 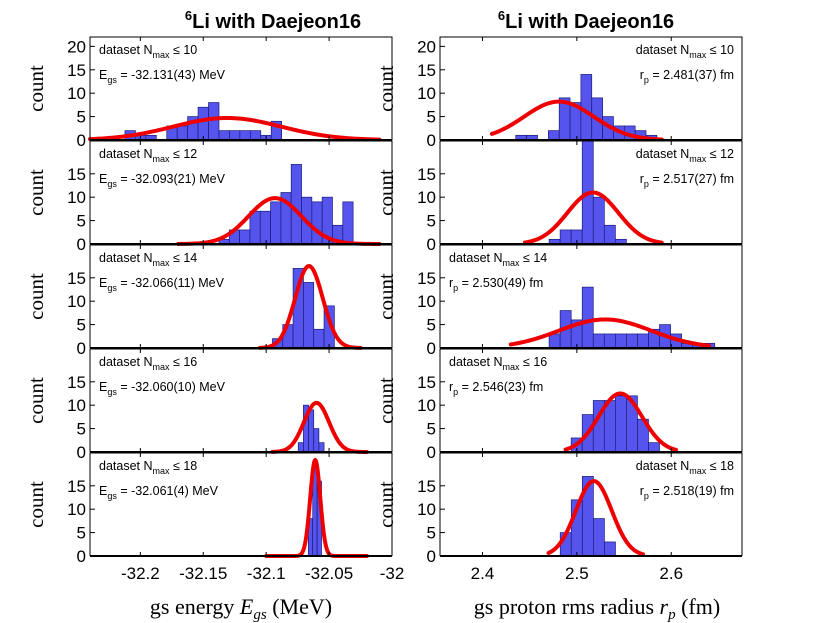 What do you see at coordinates (171, 283) in the screenshot?
I see `annotation-value: = -32.066(11) MeV` at bounding box center [171, 283].